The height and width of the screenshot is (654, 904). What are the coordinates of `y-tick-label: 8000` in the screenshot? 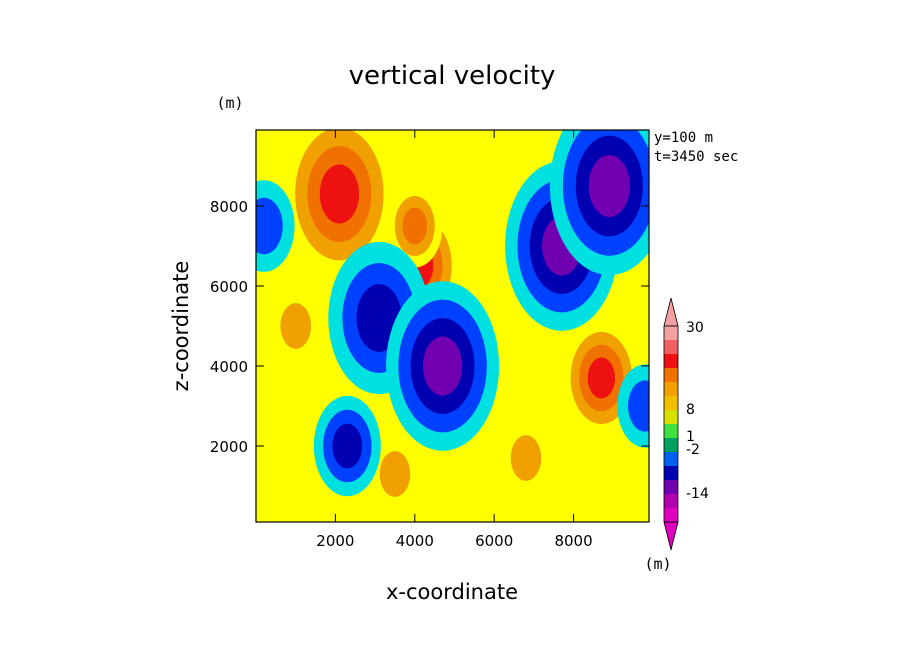 It's located at (229, 207).